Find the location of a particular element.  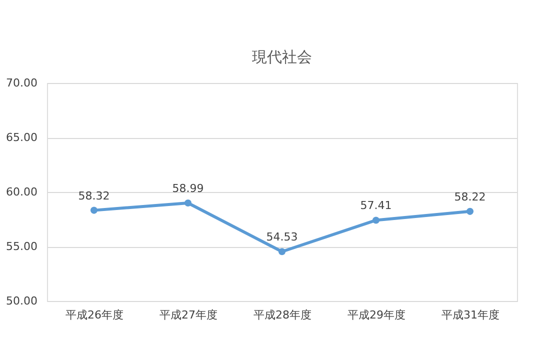

data-label: 54.53 is located at coordinates (282, 237).